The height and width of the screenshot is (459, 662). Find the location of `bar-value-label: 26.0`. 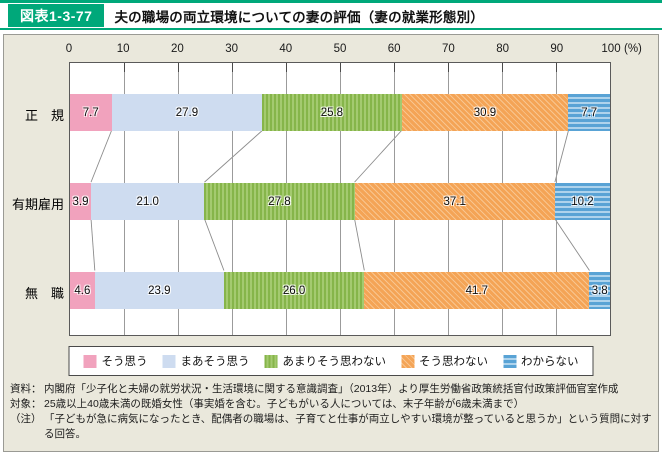

bar-value-label: 26.0 is located at coordinates (294, 290).